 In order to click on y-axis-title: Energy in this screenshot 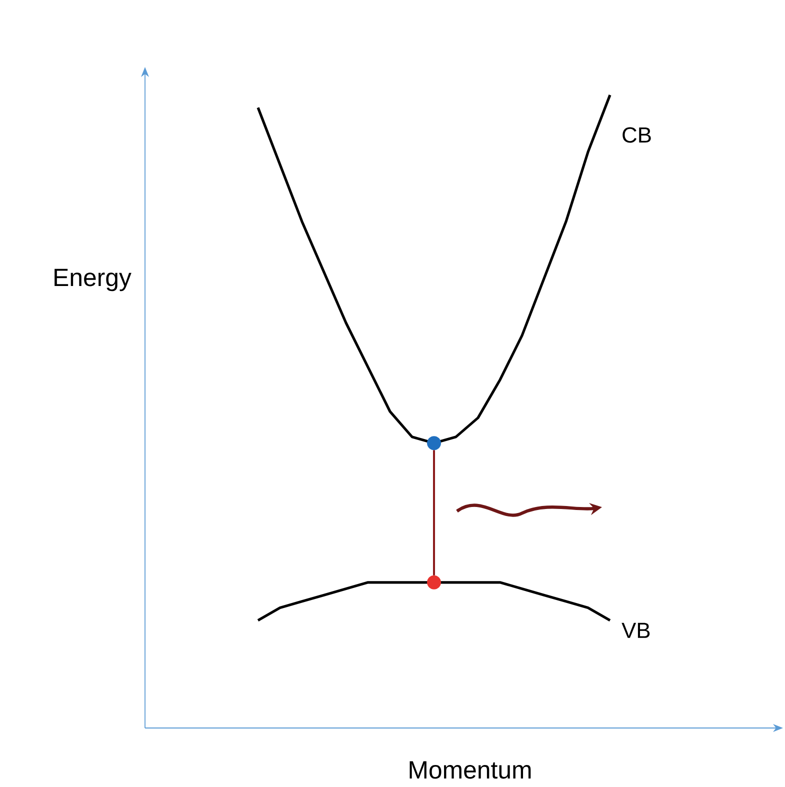, I will do `click(93, 280)`.